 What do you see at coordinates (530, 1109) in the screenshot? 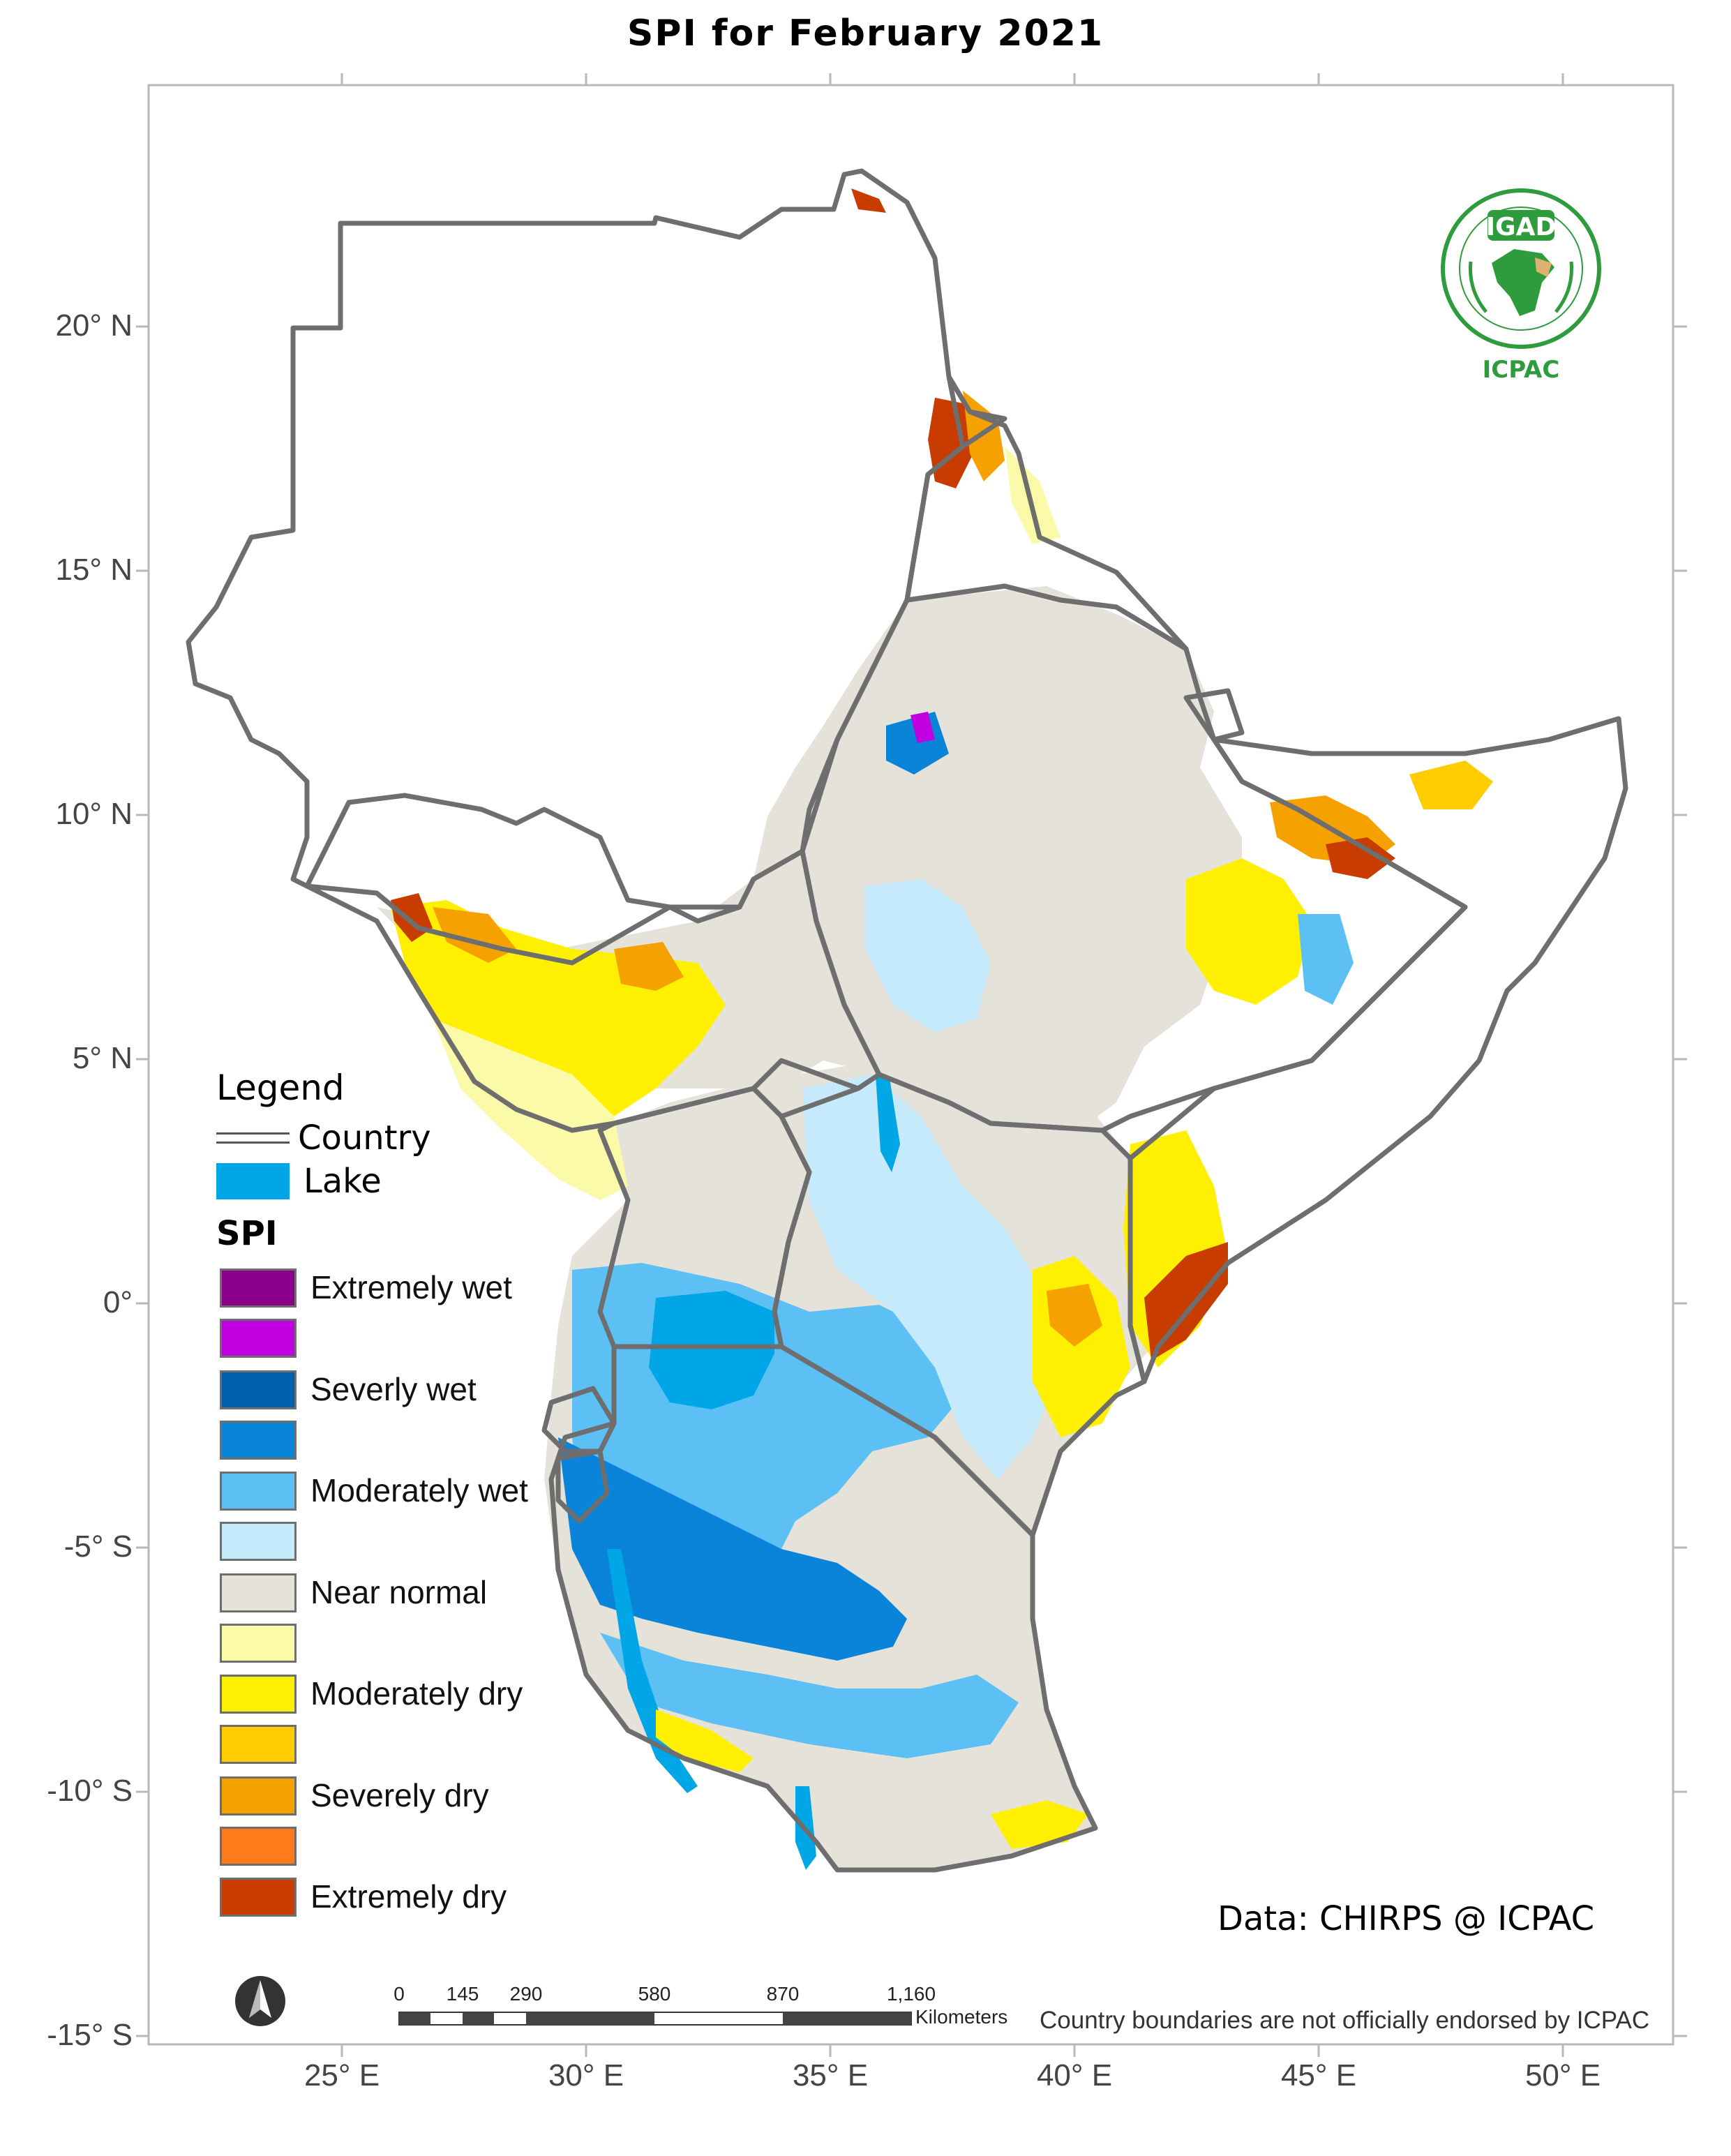
I see `spi-near-normal-yellow-southsudan` at bounding box center [530, 1109].